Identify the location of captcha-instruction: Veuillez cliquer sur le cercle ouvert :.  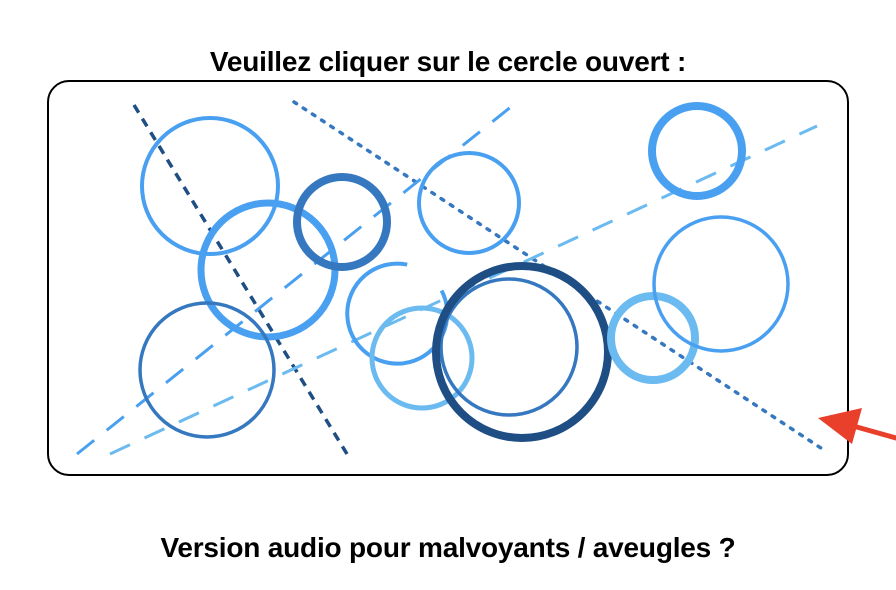
(448, 61).